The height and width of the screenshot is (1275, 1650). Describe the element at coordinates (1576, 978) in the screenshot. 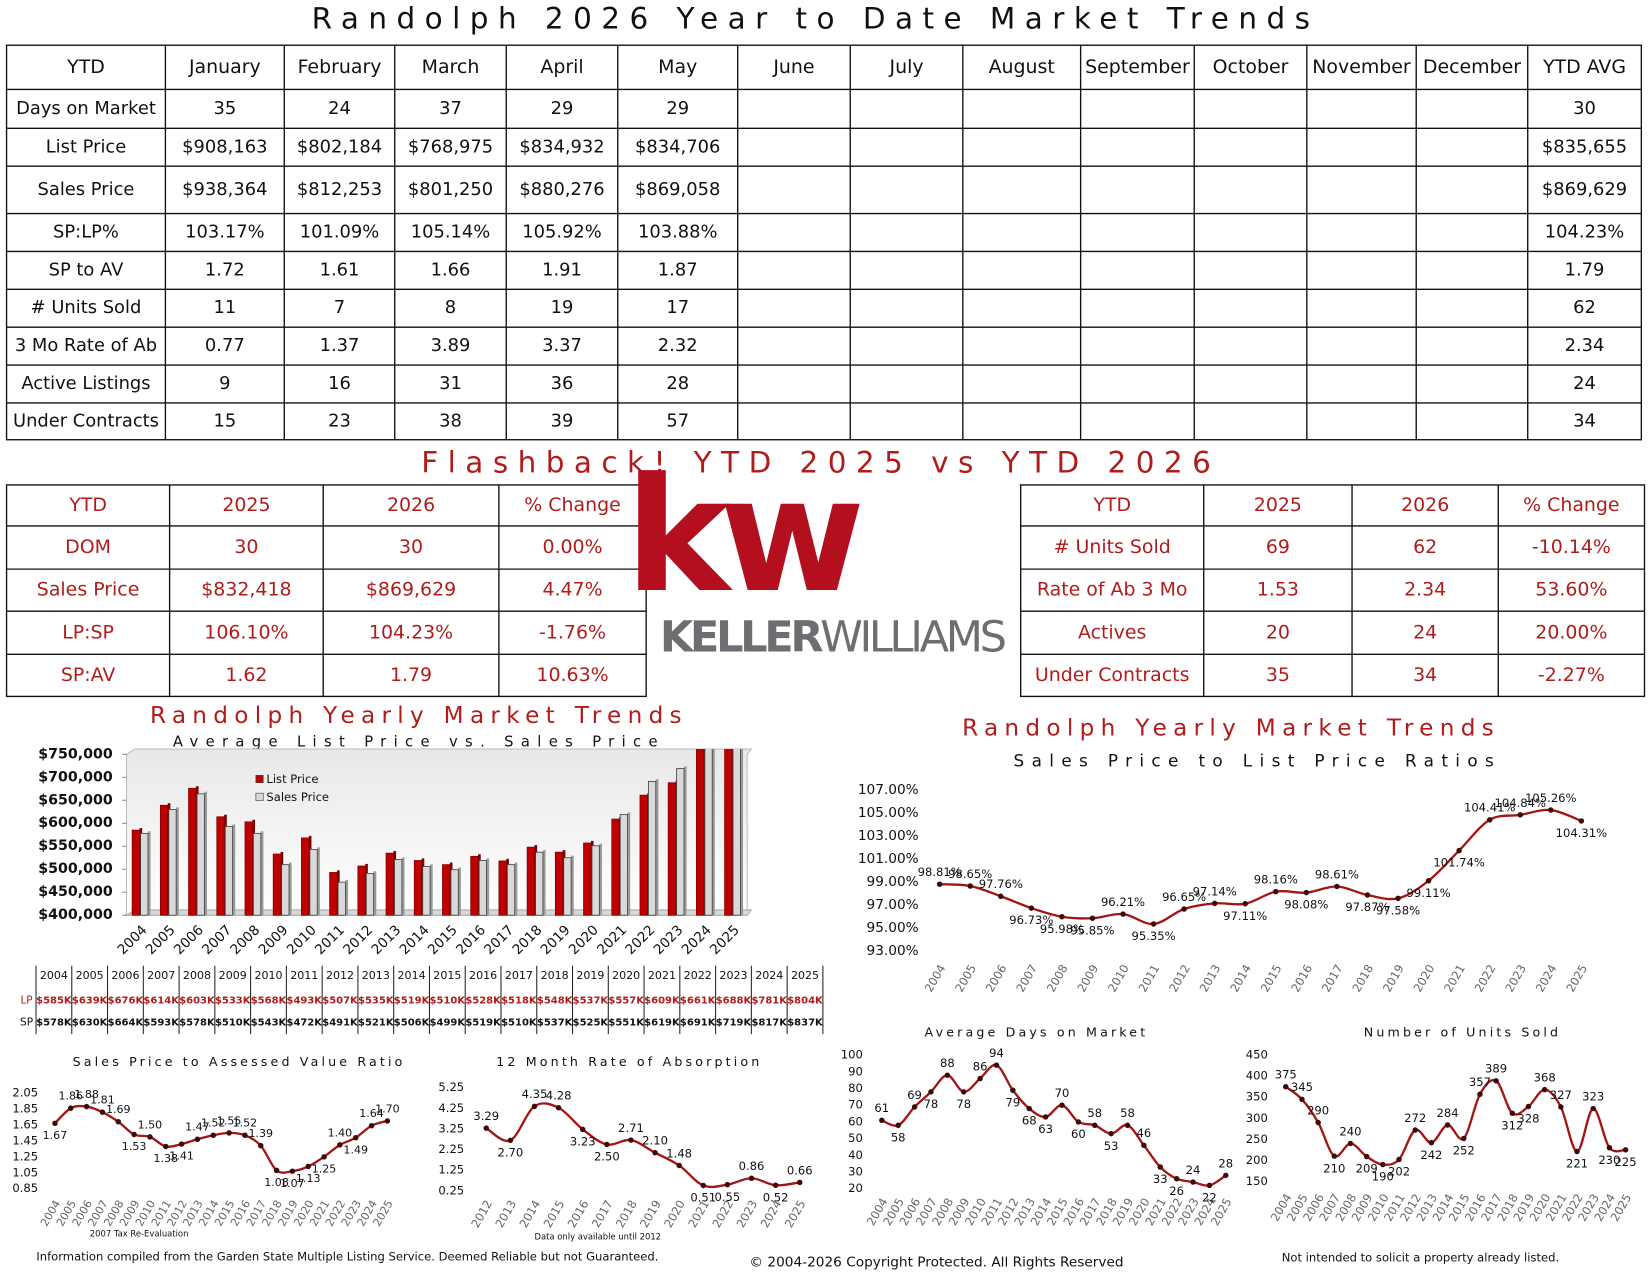

I see `x-tick-label: 2025` at that location.